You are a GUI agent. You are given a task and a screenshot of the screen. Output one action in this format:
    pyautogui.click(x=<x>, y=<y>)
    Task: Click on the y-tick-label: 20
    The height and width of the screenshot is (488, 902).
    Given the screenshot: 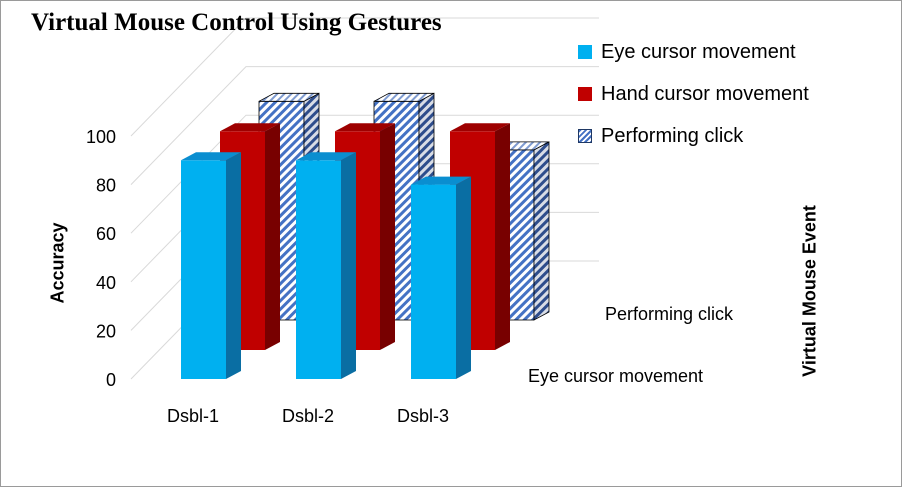 What is the action you would take?
    pyautogui.click(x=106, y=331)
    